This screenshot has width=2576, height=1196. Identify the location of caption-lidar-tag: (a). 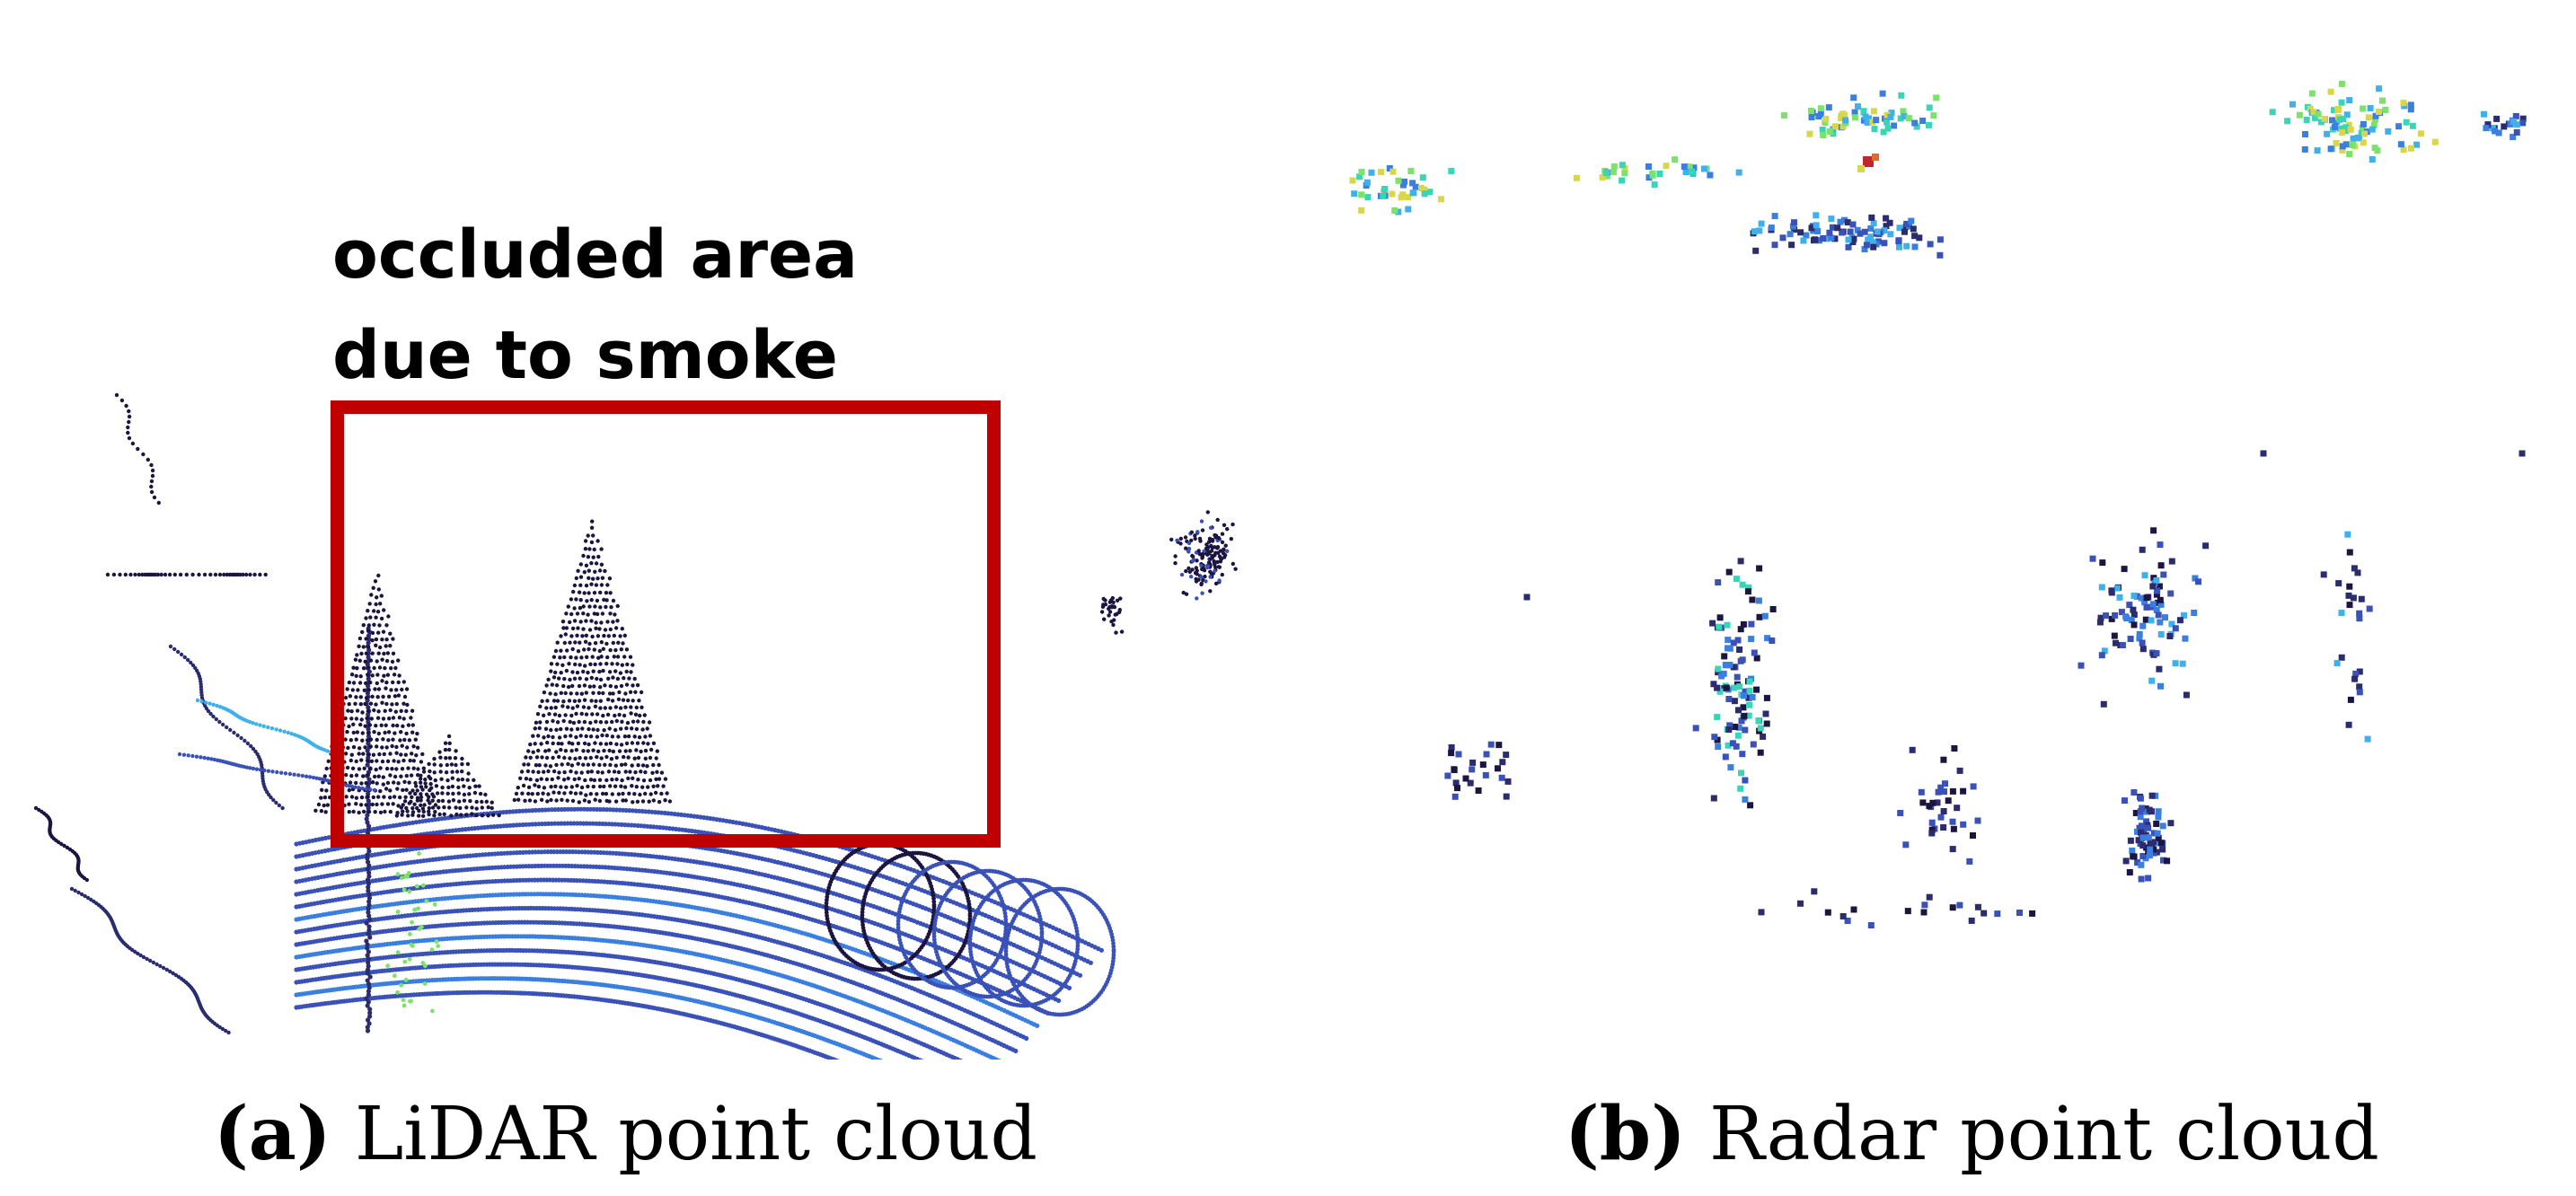
(272, 1134).